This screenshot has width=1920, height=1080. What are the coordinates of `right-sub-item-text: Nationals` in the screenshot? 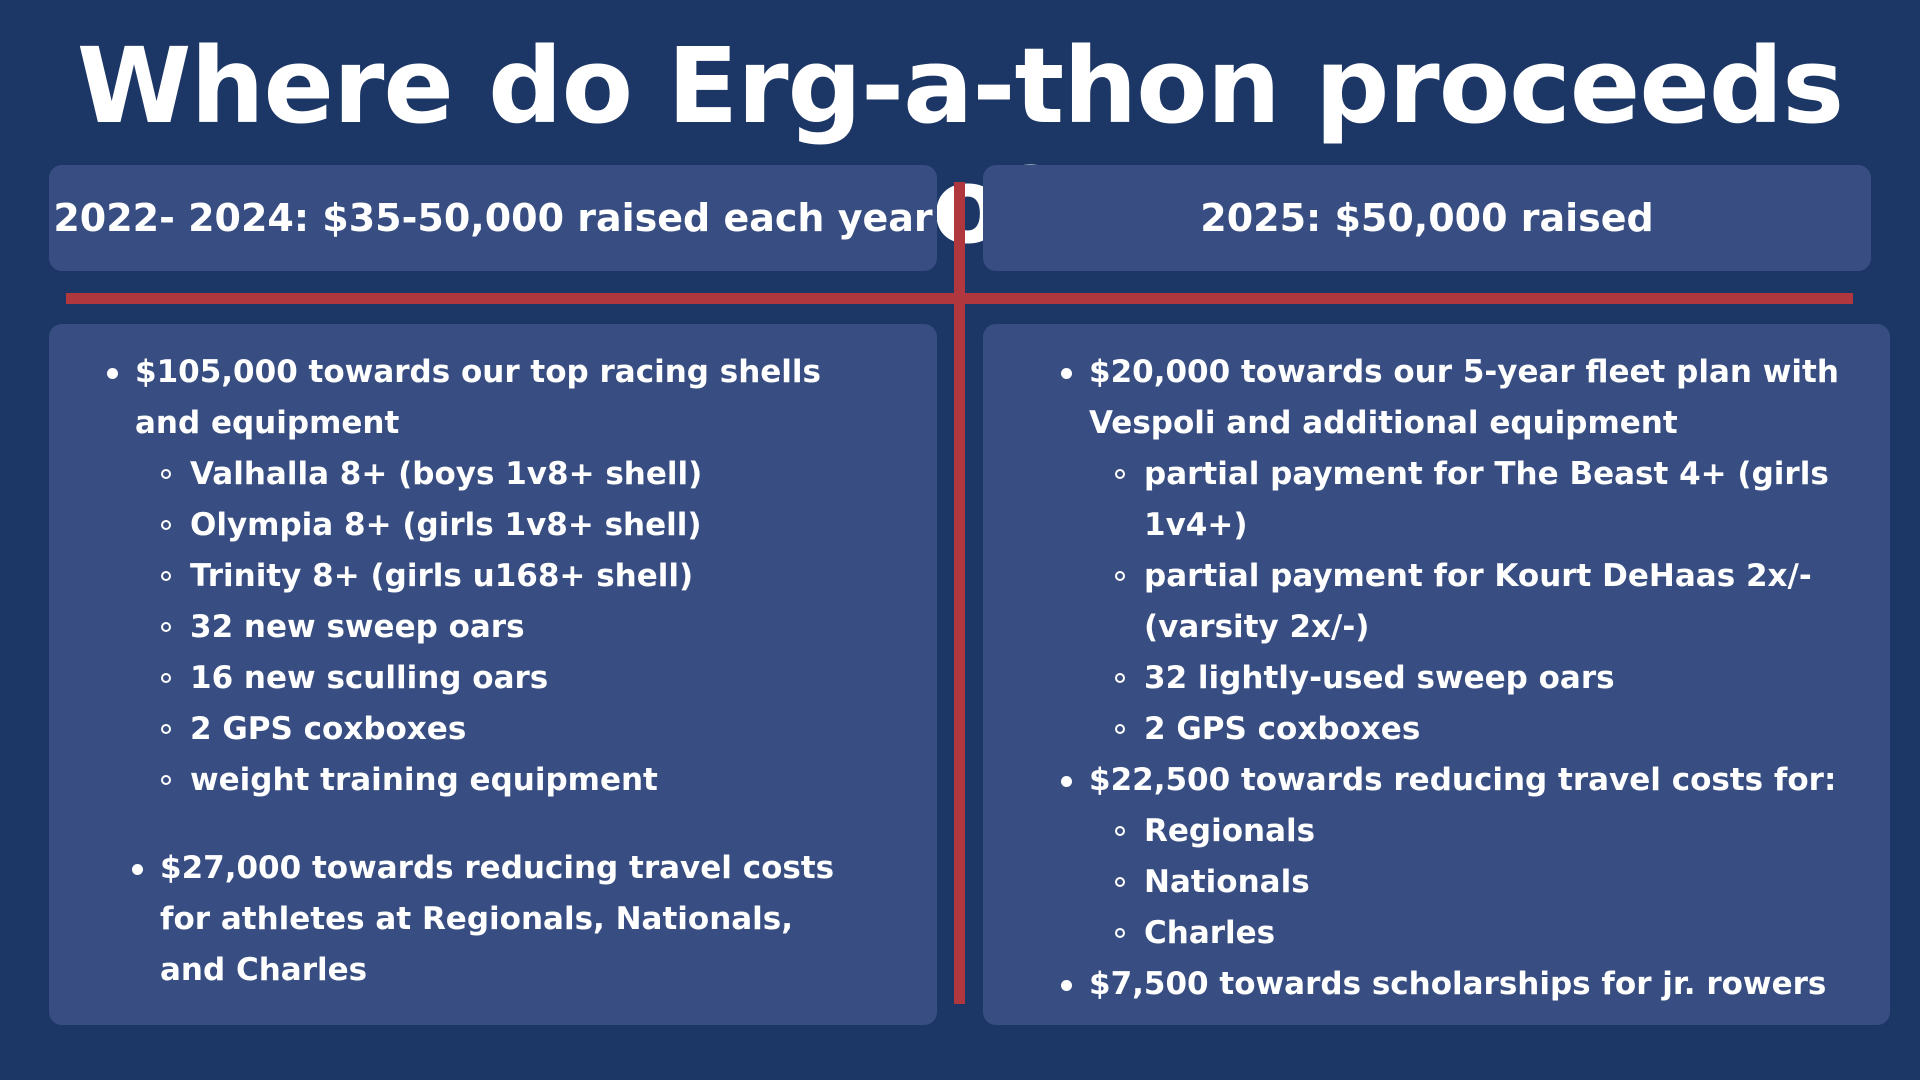 It's located at (1227, 882).